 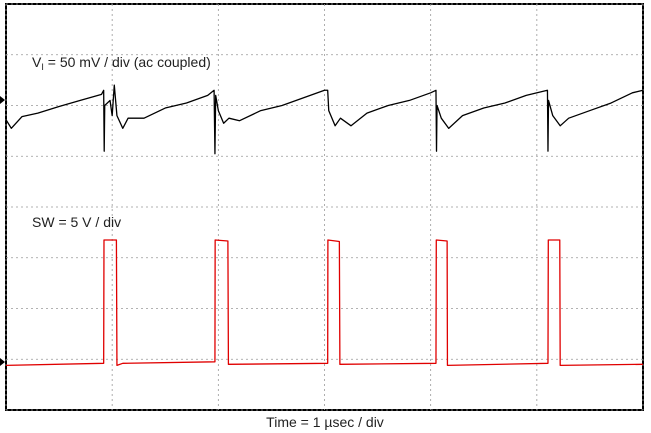 What do you see at coordinates (127, 62) in the screenshot?
I see `label-rest: = 50 mV / div (ac coupled)` at bounding box center [127, 62].